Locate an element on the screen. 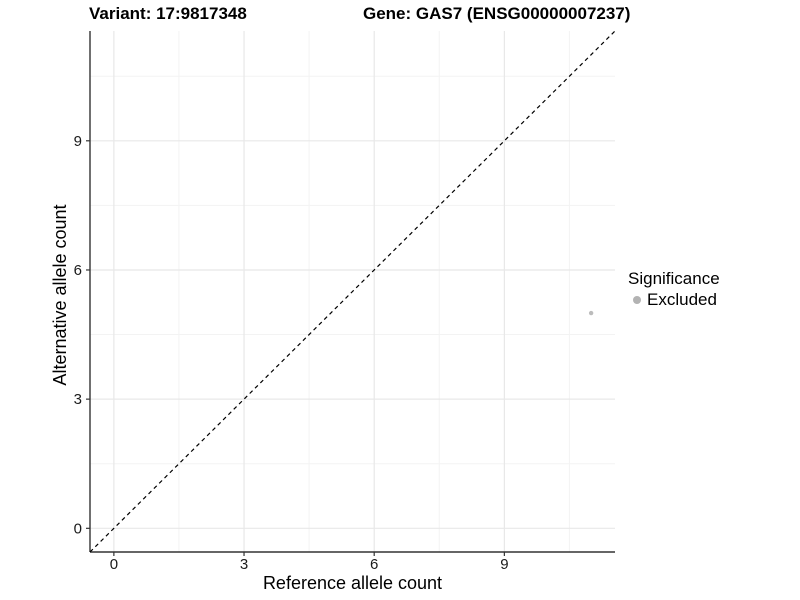 The height and width of the screenshot is (600, 800). y-tick-label: 6 is located at coordinates (78, 270).